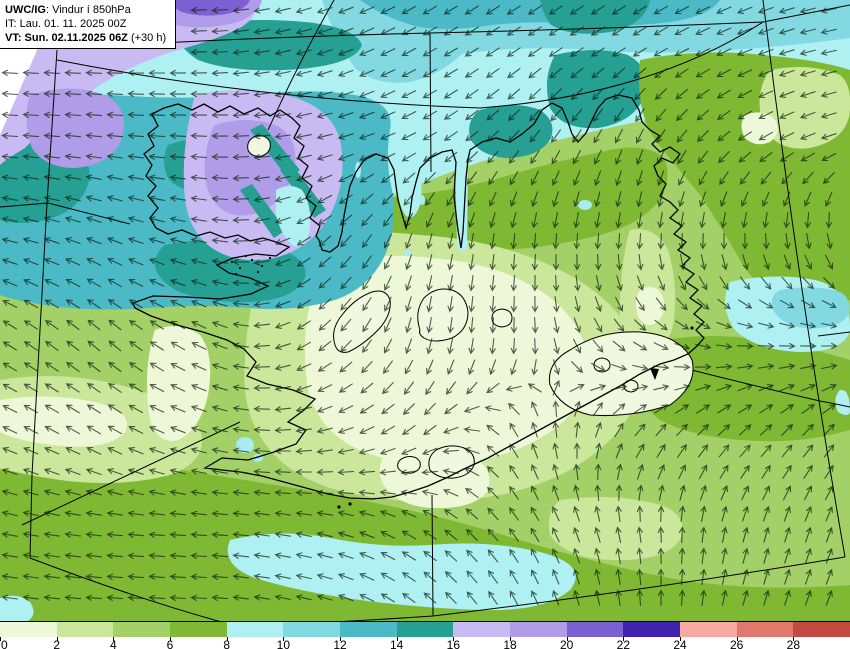 The image size is (850, 649). What do you see at coordinates (736, 643) in the screenshot?
I see `colorbar-label: 26` at bounding box center [736, 643].